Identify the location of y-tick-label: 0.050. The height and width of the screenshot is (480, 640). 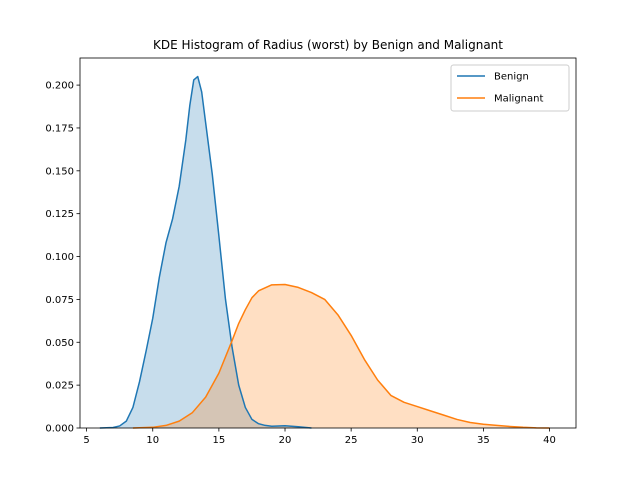
(59, 343).